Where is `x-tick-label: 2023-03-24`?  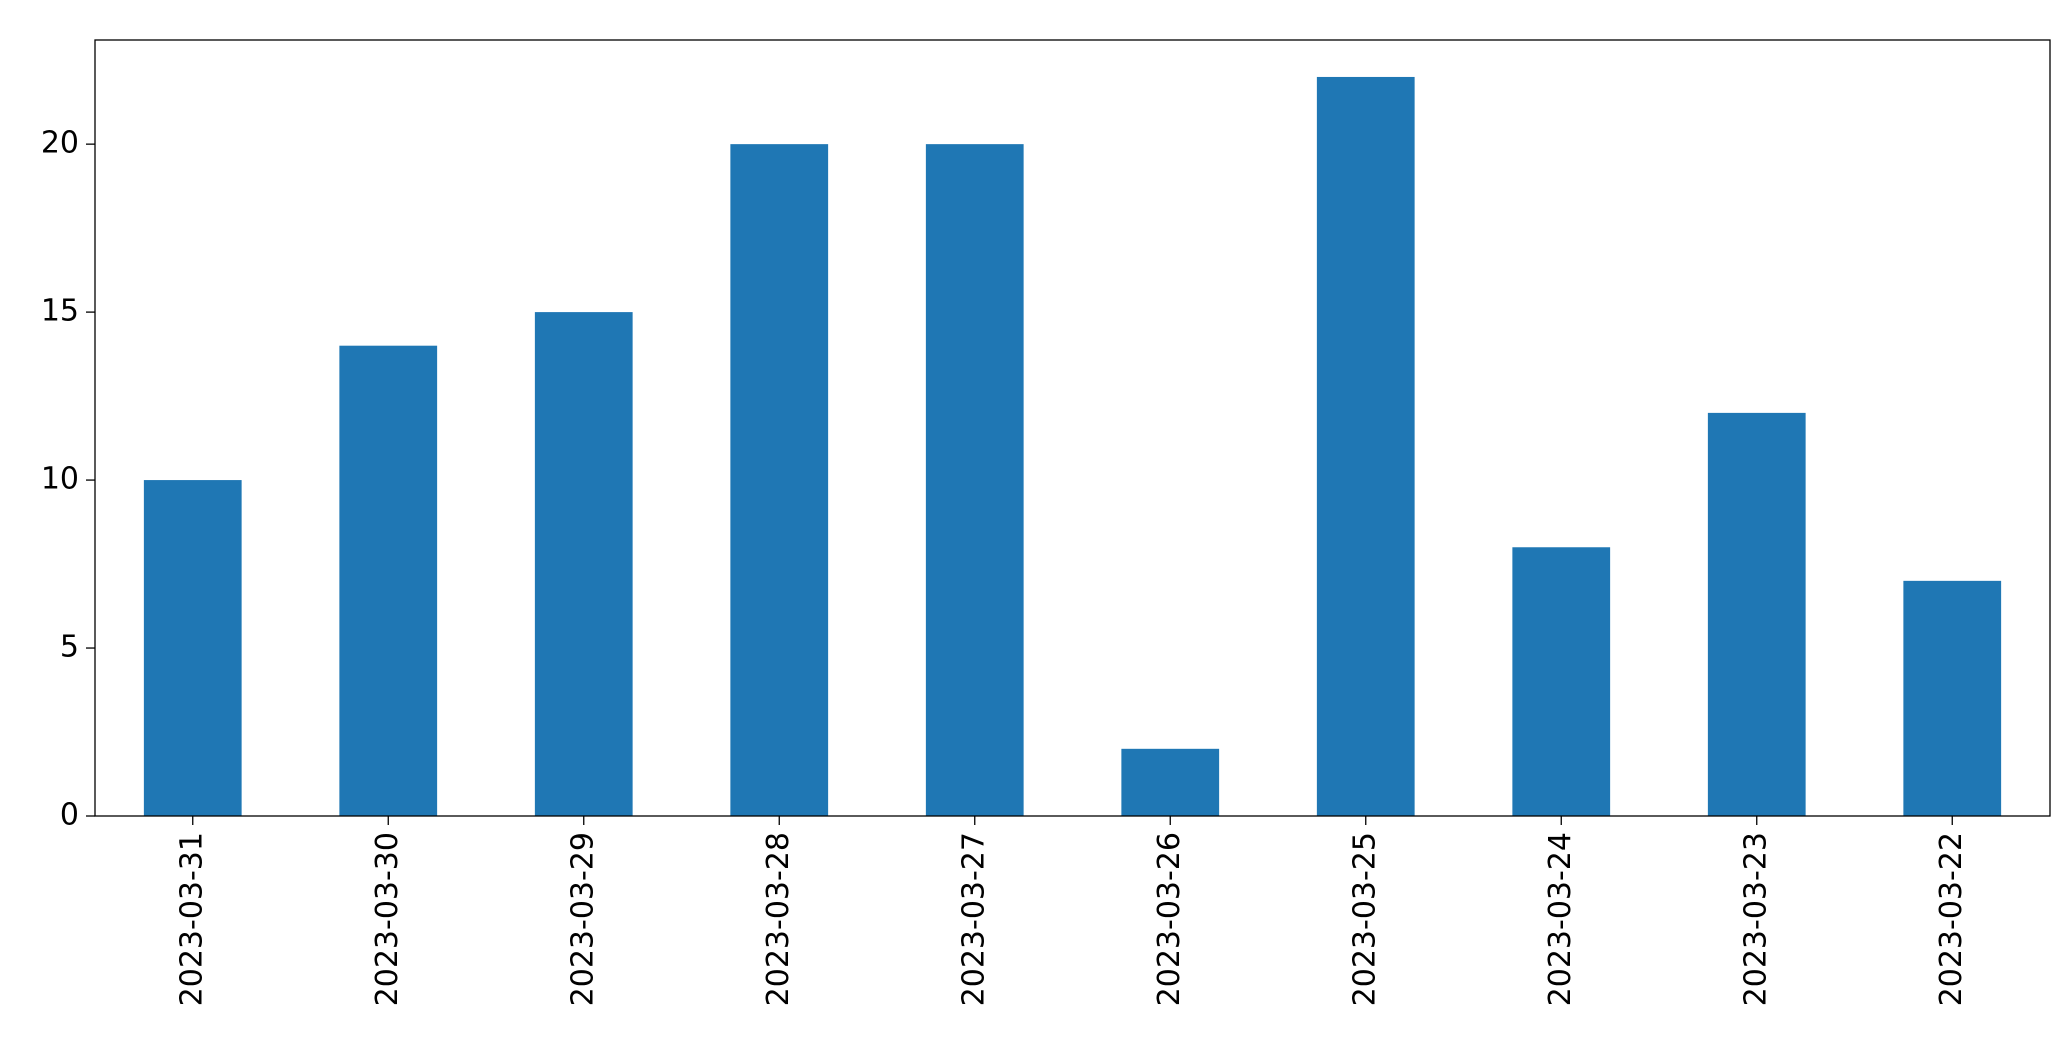
x-tick-label: 2023-03-24 is located at coordinates (1560, 919).